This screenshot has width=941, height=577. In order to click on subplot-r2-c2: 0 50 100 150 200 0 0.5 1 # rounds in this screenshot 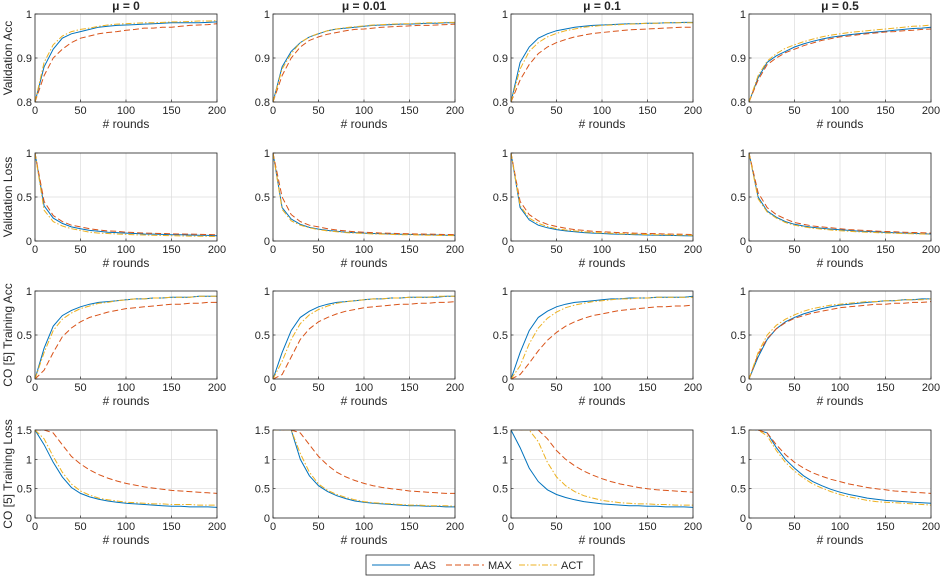, I will do `click(359, 209)`.